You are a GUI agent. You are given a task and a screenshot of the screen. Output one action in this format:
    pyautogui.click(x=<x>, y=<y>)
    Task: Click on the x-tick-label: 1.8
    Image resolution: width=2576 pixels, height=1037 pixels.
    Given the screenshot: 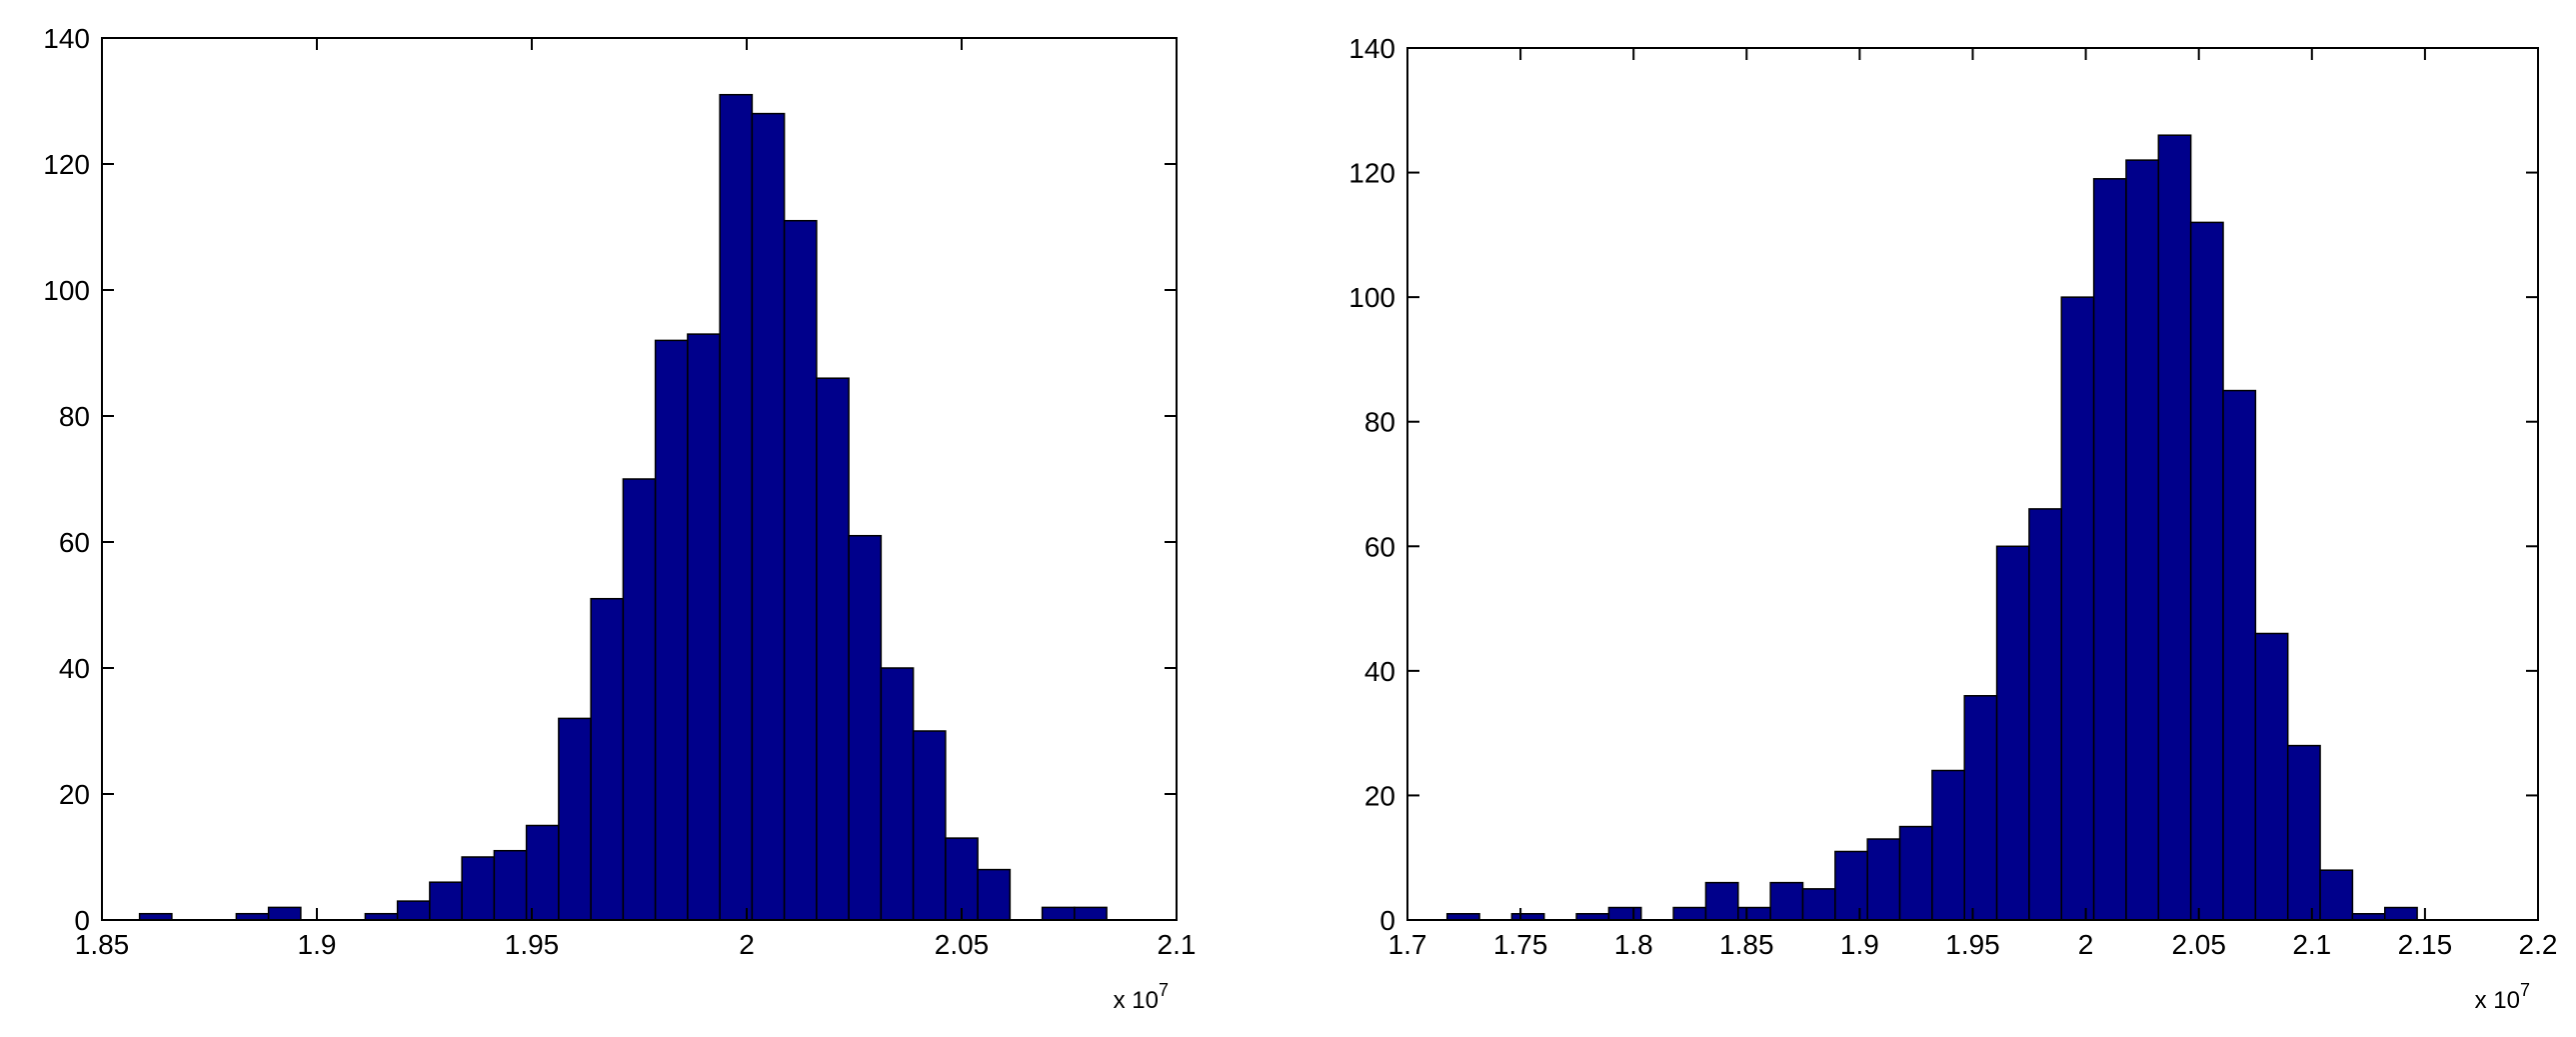 What is the action you would take?
    pyautogui.click(x=1633, y=944)
    